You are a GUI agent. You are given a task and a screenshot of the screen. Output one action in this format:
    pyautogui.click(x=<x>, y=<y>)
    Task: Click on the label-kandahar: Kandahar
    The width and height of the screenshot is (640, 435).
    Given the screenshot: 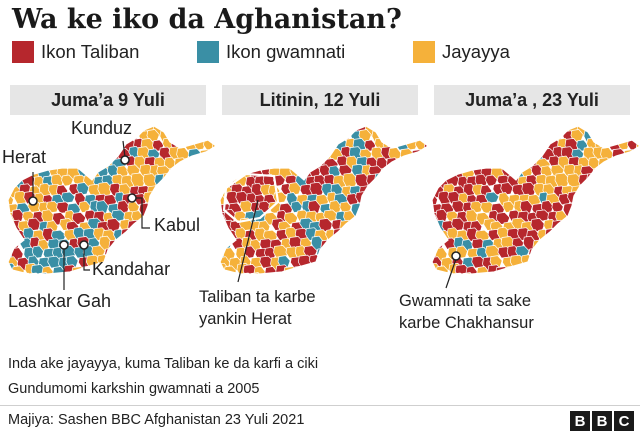 What is the action you would take?
    pyautogui.click(x=131, y=269)
    